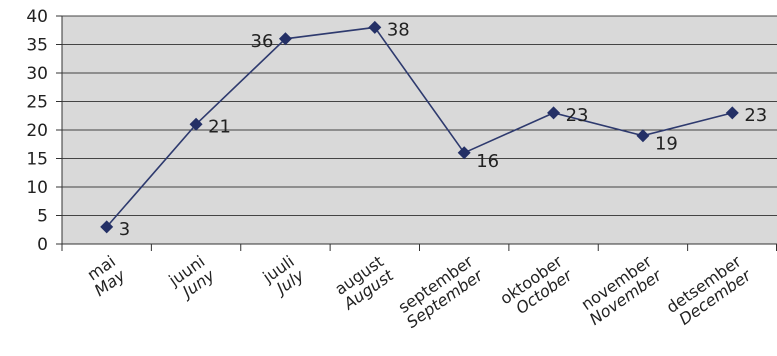 Image resolution: width=777 pixels, height=356 pixels. Describe the element at coordinates (124, 229) in the screenshot. I see `data-label: 3` at that location.